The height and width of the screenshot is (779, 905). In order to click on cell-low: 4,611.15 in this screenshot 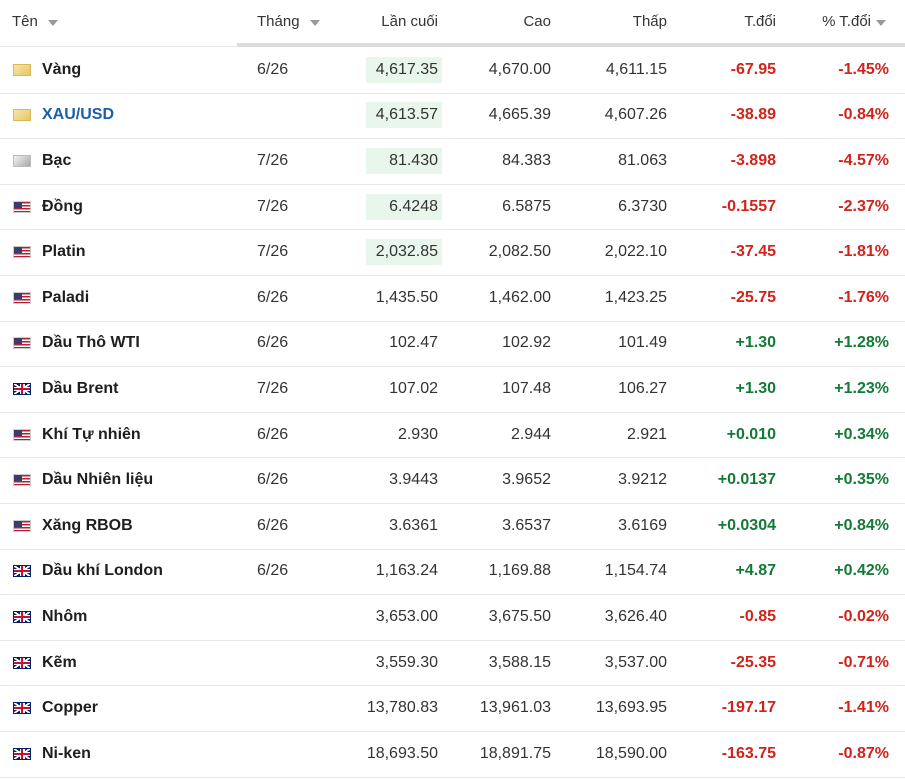, I will do `click(636, 69)`.